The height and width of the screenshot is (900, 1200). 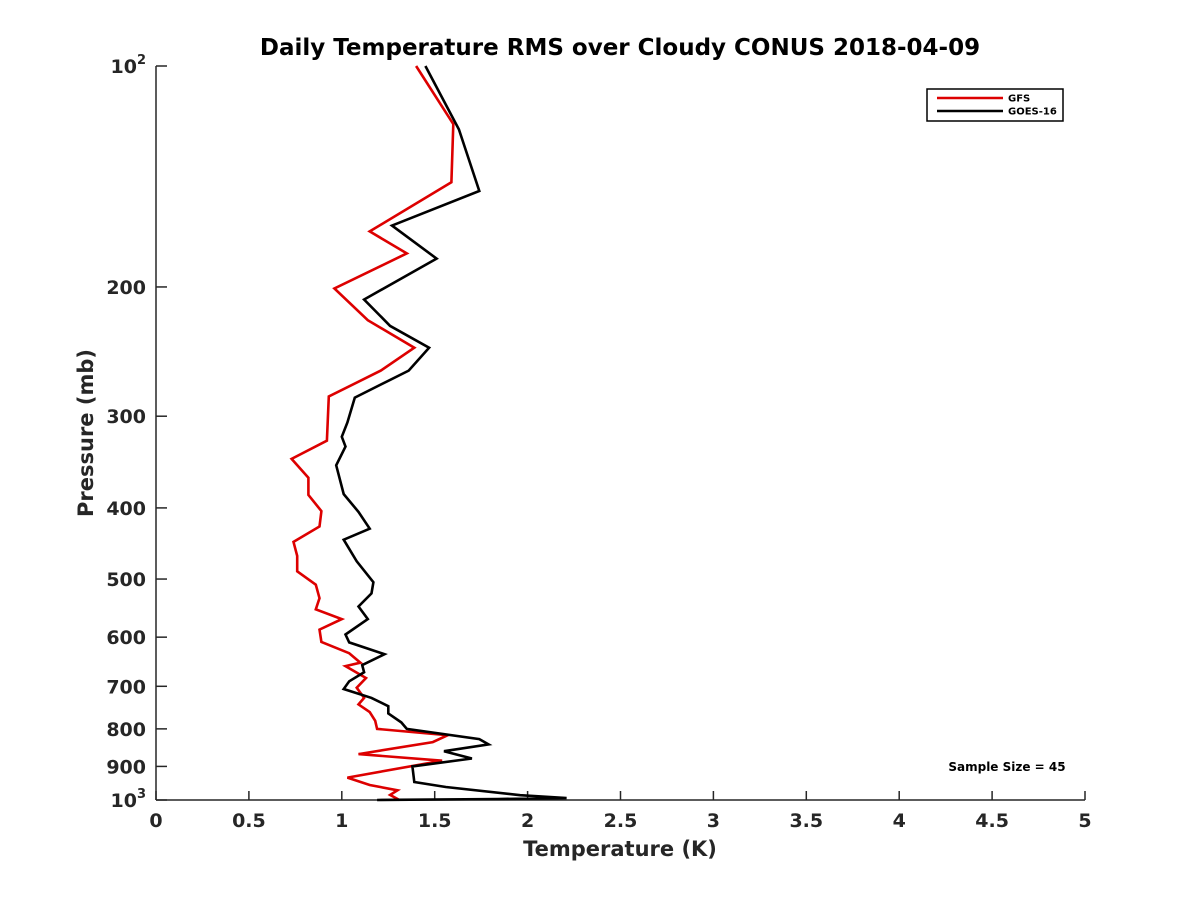 I want to click on sample-size-annotation: Sample Size = 45, so click(x=1006, y=767).